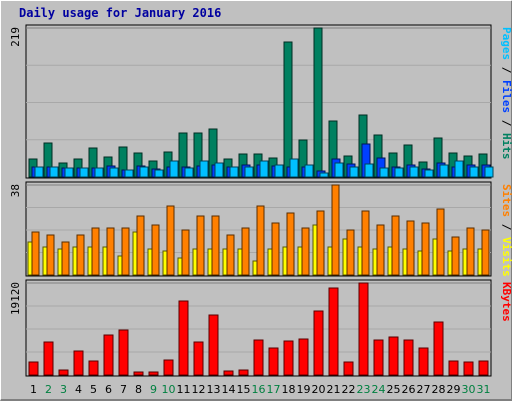  I want to click on legend-part-hits-files-pages-2: Files, so click(506, 96).